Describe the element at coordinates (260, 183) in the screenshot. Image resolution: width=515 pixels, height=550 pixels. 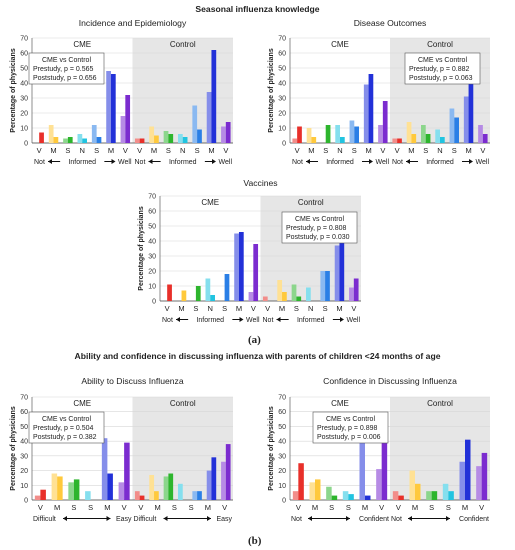
I see `chart-title: Vaccines` at that location.